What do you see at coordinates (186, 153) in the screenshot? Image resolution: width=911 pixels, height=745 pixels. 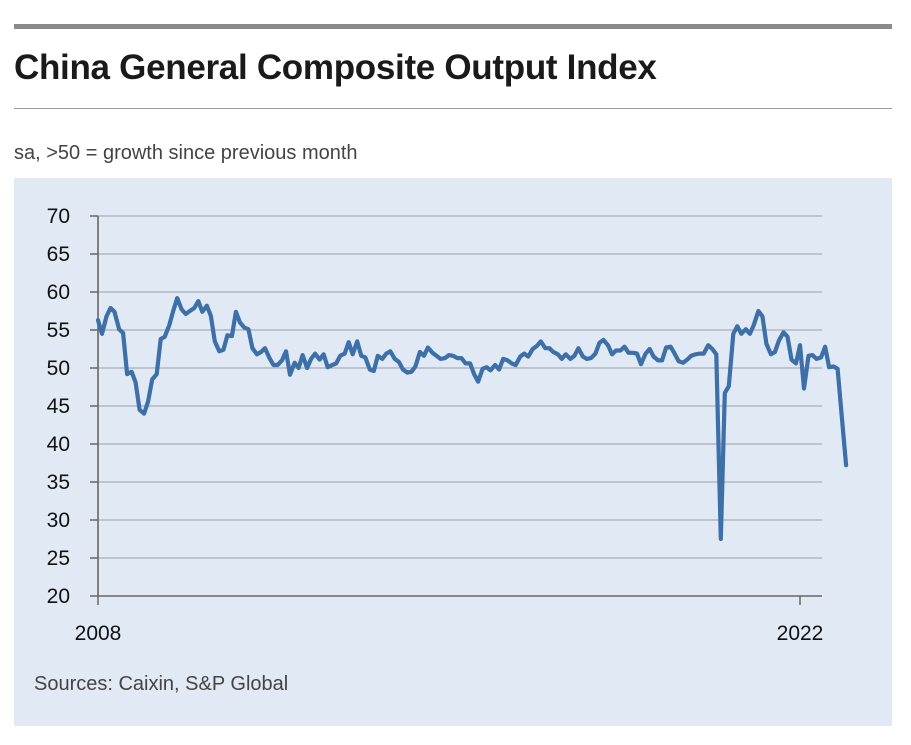 I see `chart-subtitle: sa, >50 = growth since previous month` at bounding box center [186, 153].